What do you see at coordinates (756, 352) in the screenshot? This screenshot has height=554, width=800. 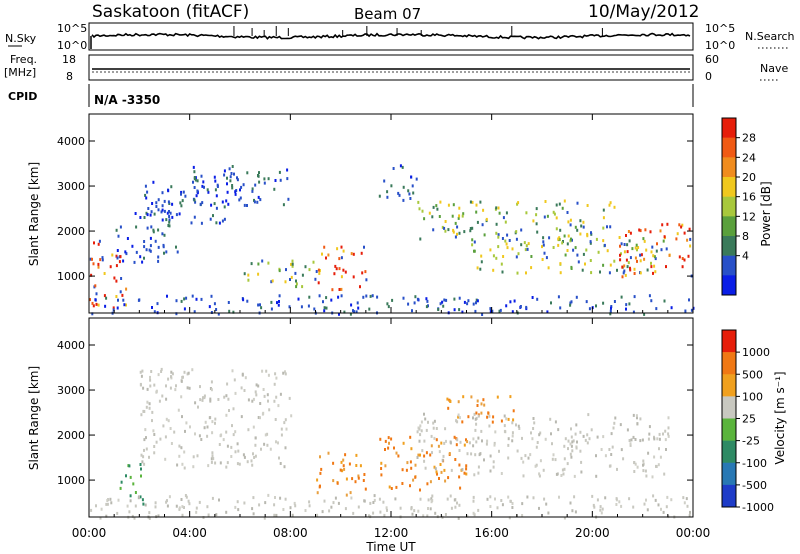 I see `colorbar-tick-label: 1000` at bounding box center [756, 352].